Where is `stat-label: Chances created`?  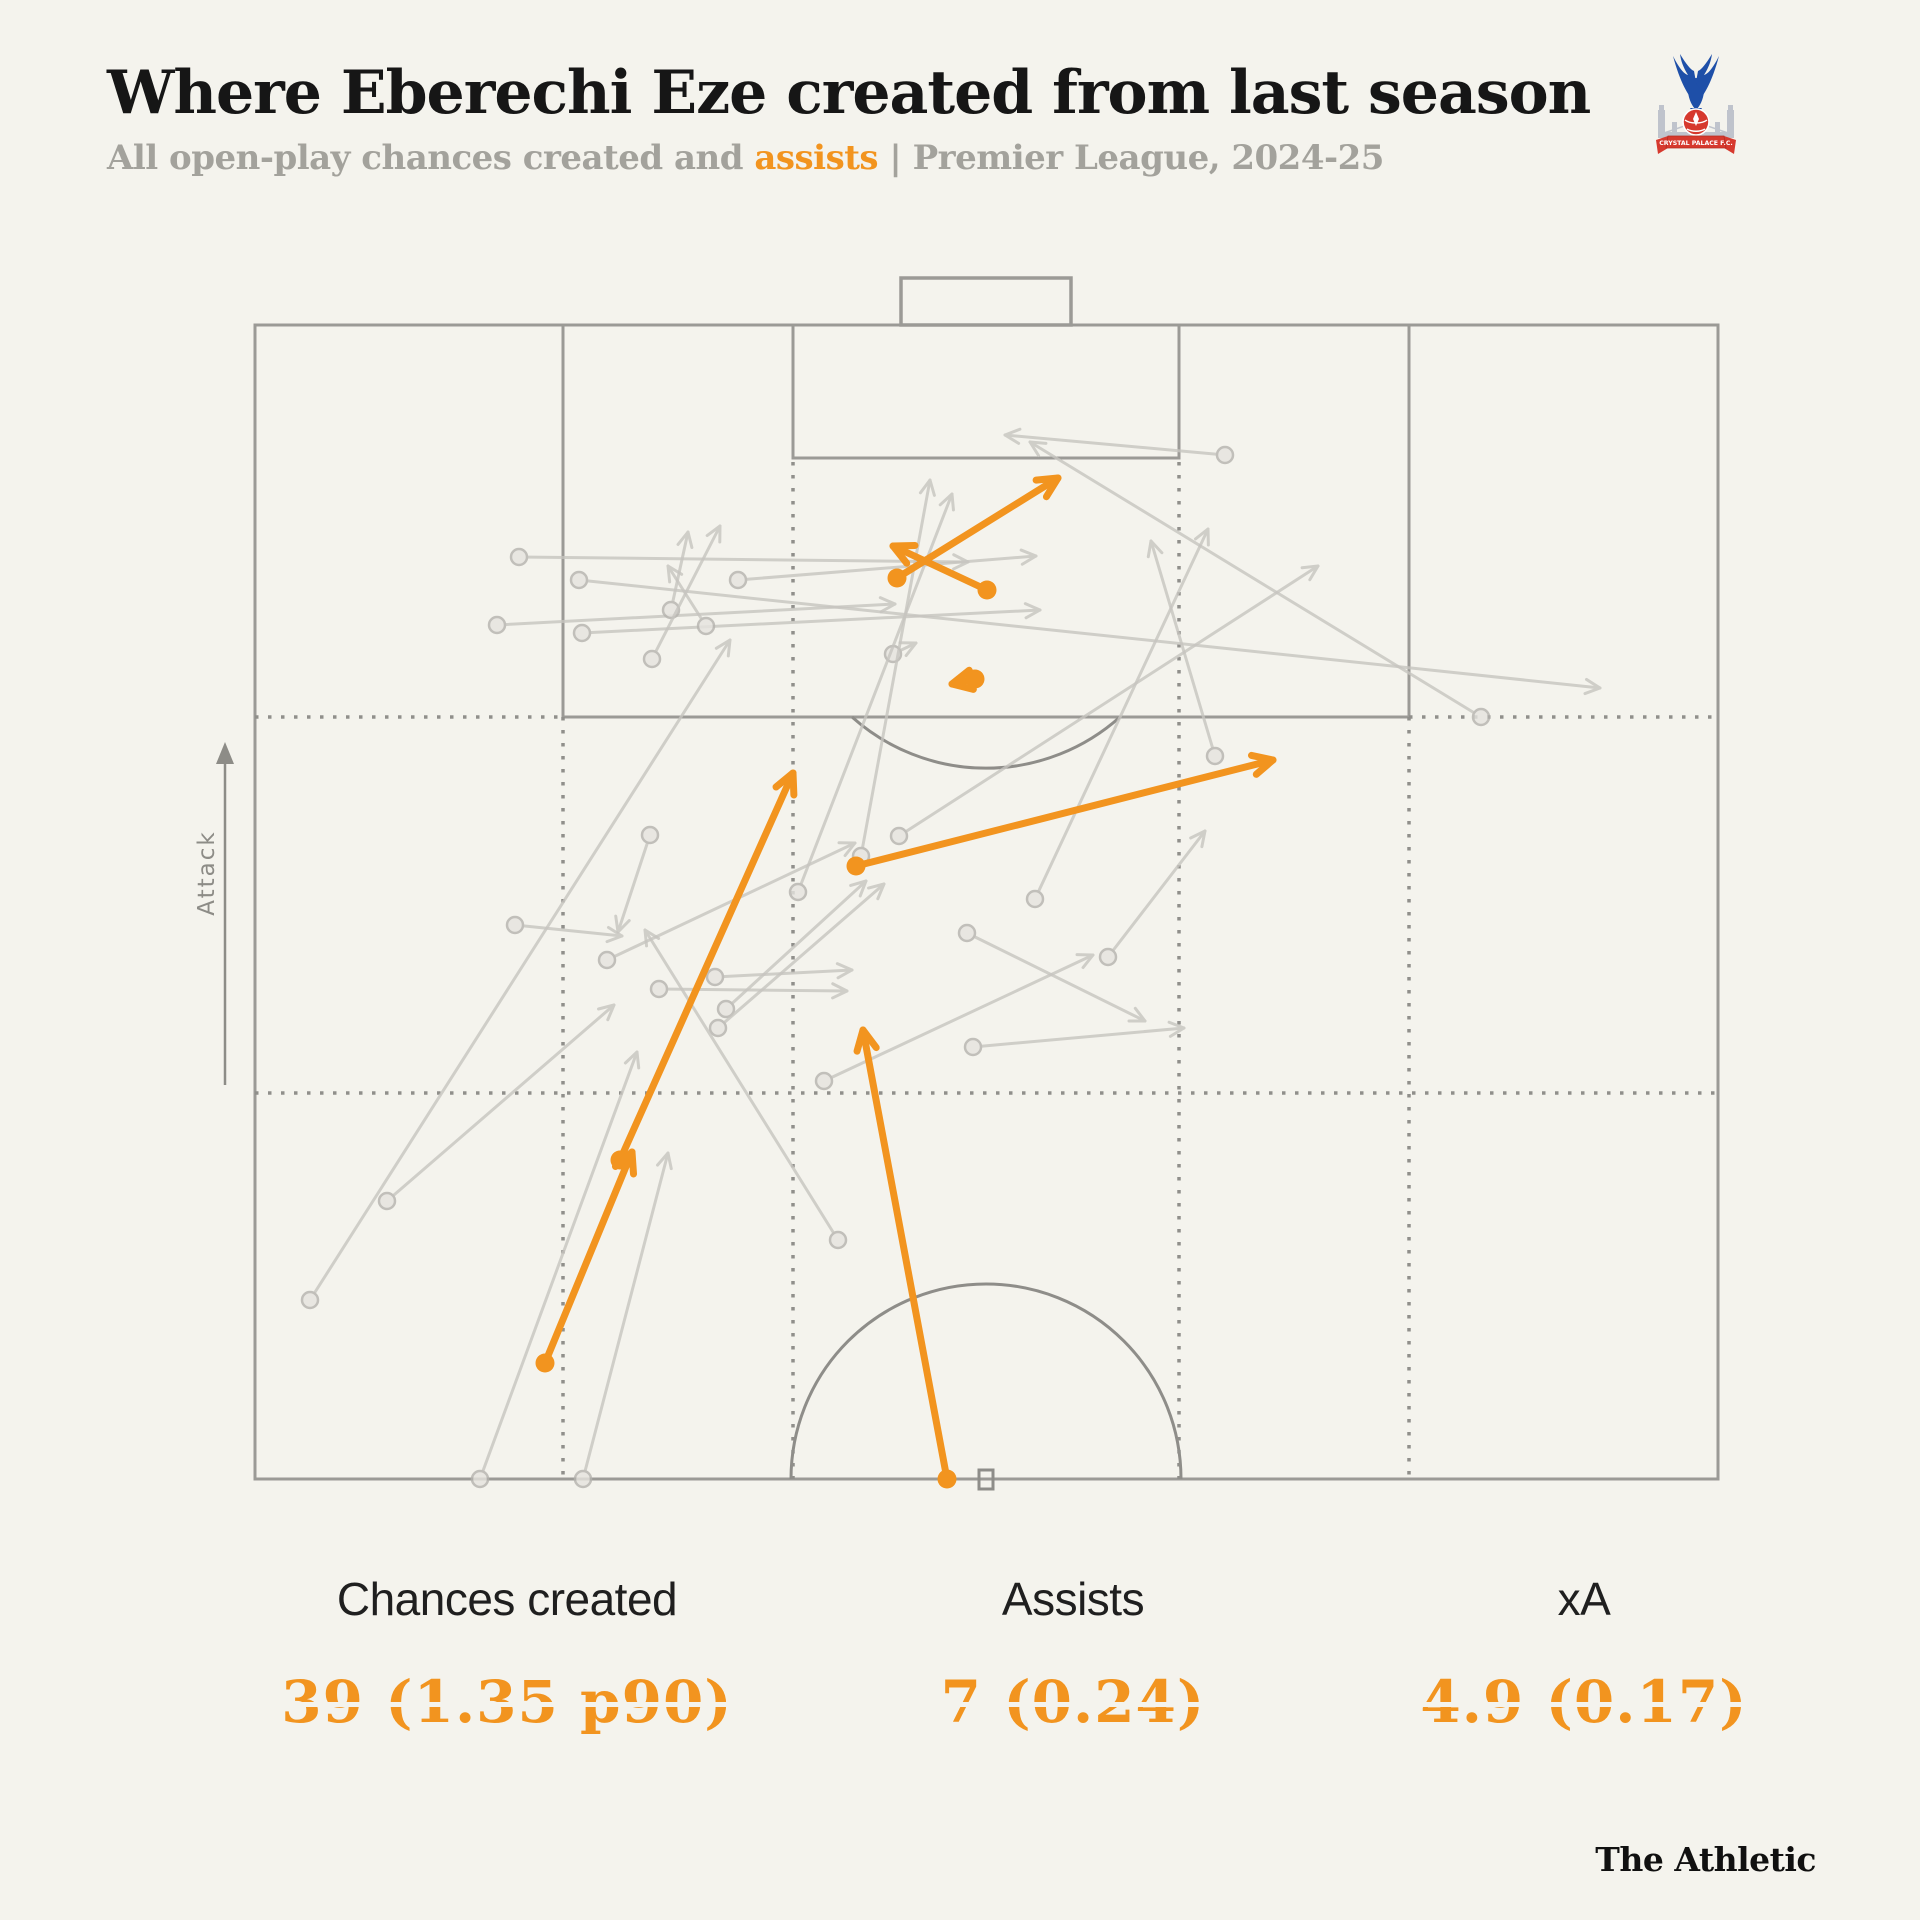 stat-label: Chances created is located at coordinates (507, 1599).